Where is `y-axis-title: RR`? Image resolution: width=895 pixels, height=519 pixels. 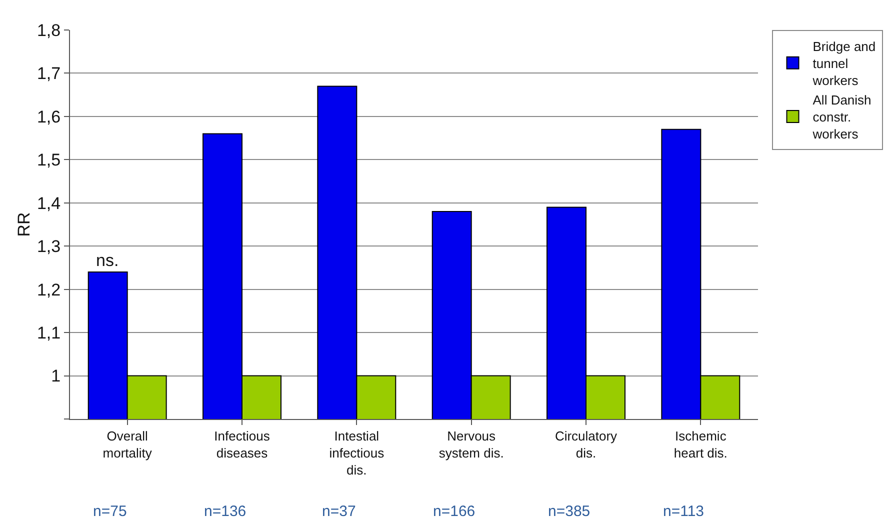
y-axis-title: RR is located at coordinates (24, 224).